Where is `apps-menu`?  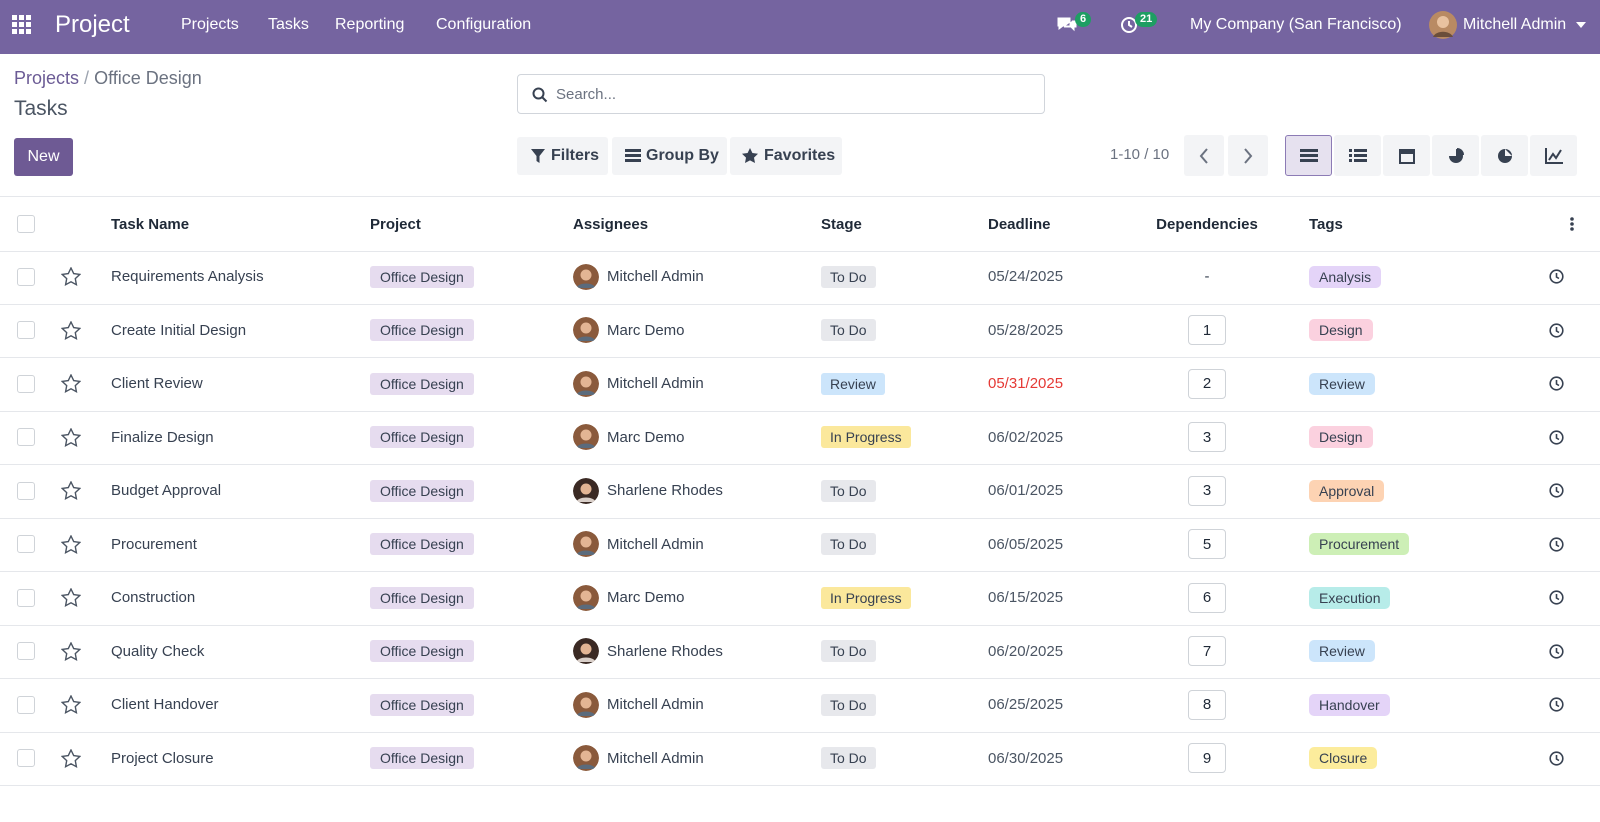
apps-menu is located at coordinates (22, 25).